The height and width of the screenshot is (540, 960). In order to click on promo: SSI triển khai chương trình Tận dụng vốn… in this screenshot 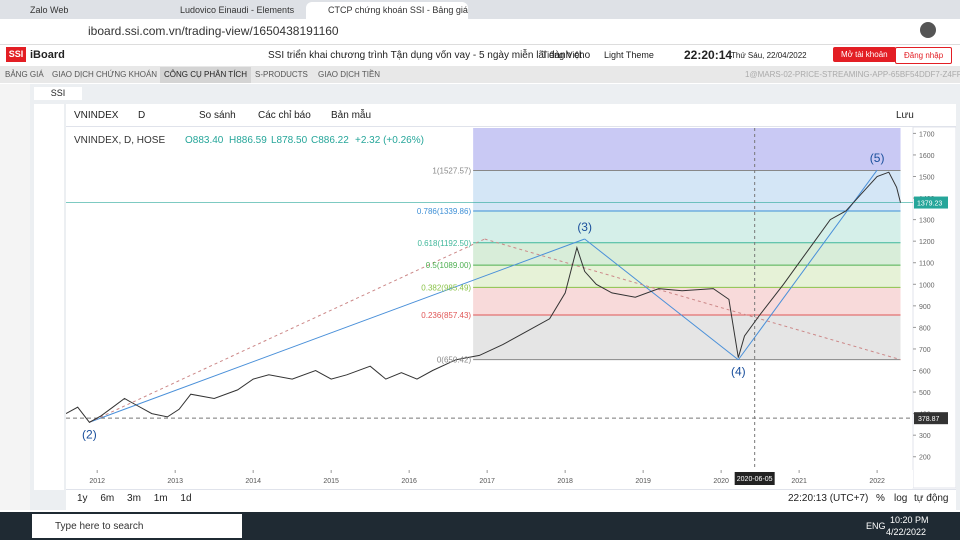, I will do `click(429, 55)`.